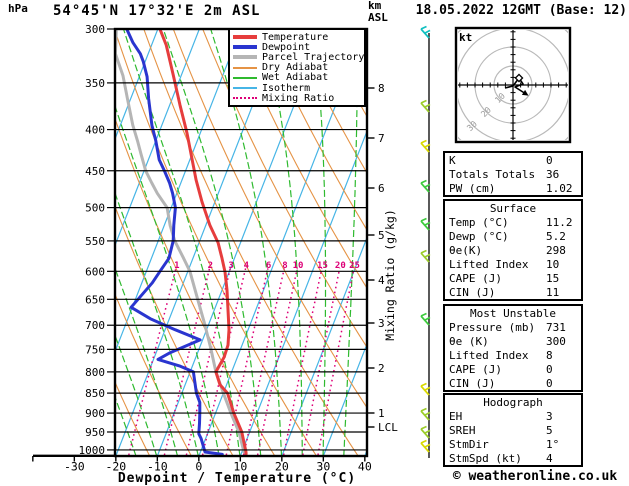 The image size is (629, 486). Describe the element at coordinates (245, 77) in the screenshot. I see `wet-adiabat-line-swatch-icon` at that location.